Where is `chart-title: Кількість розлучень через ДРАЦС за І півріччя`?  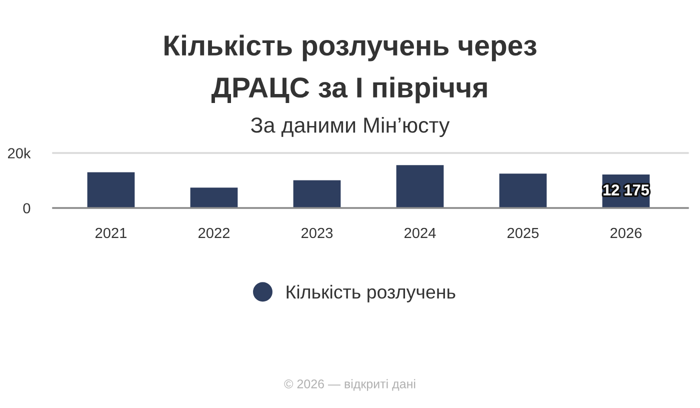 chart-title: Кількість розлучень через ДРАЦС за І півріччя is located at coordinates (350, 69).